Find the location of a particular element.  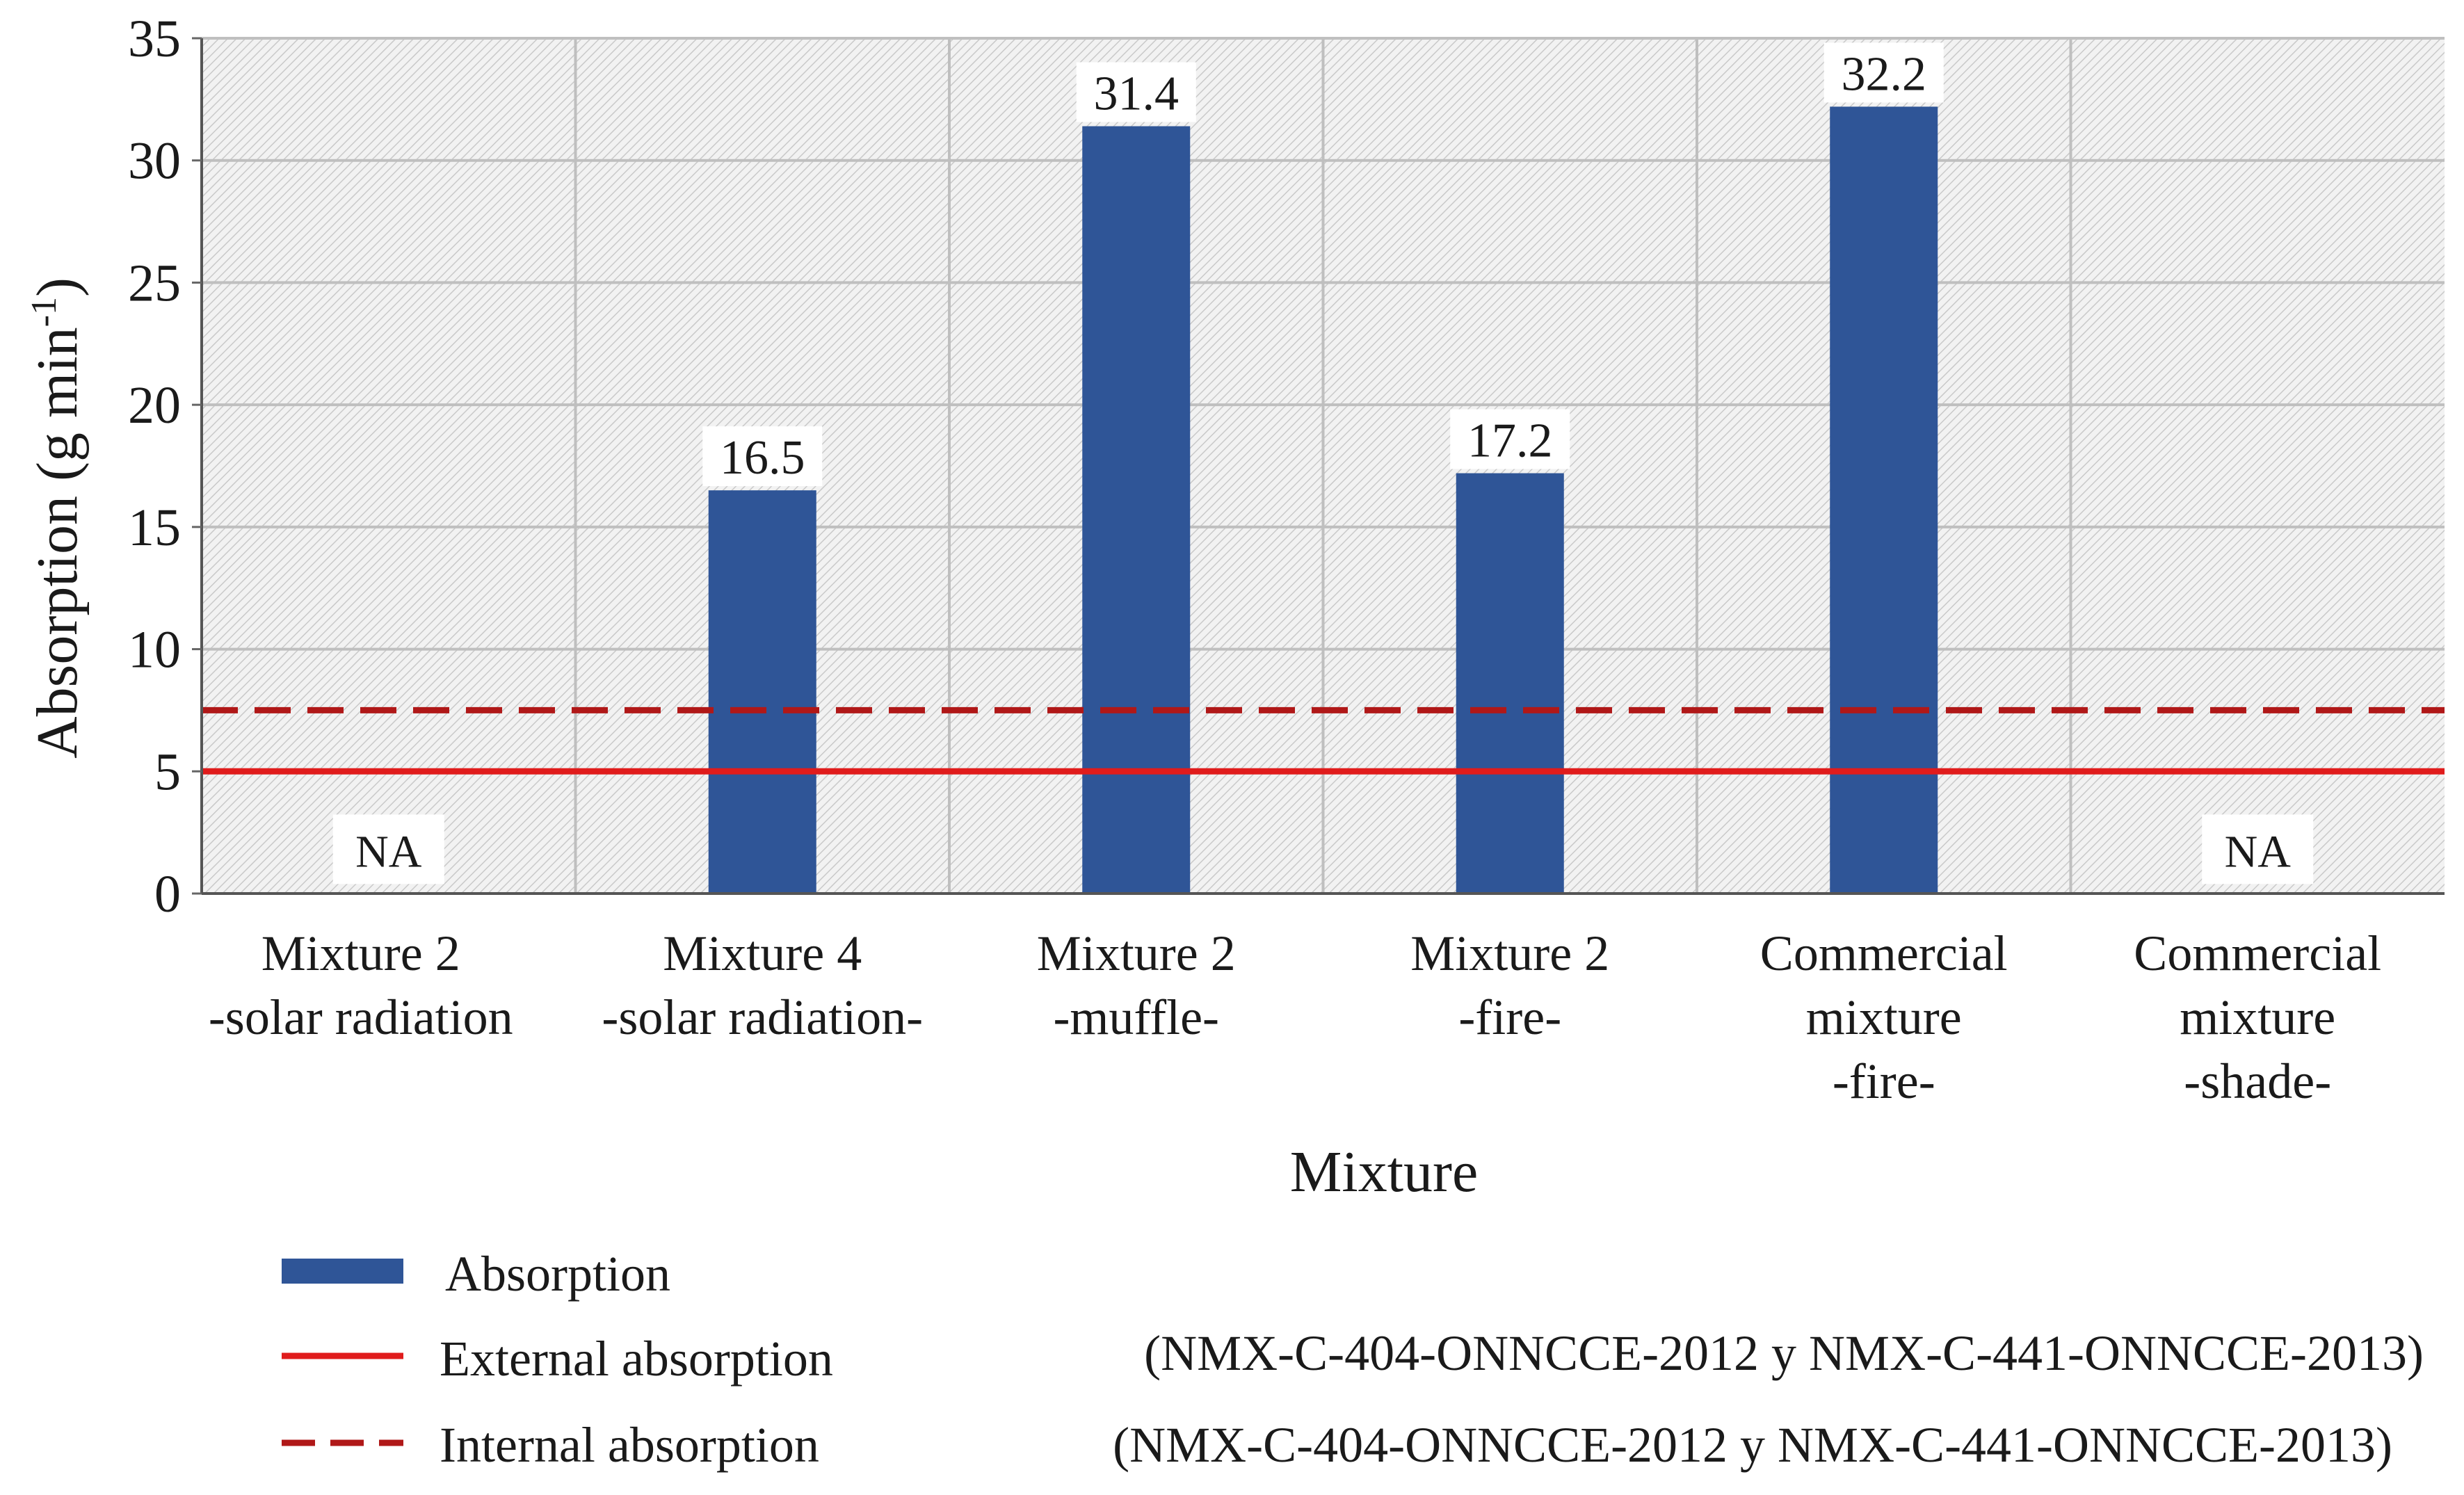

legend-item-absorption: Absorption is located at coordinates (476, 1274).